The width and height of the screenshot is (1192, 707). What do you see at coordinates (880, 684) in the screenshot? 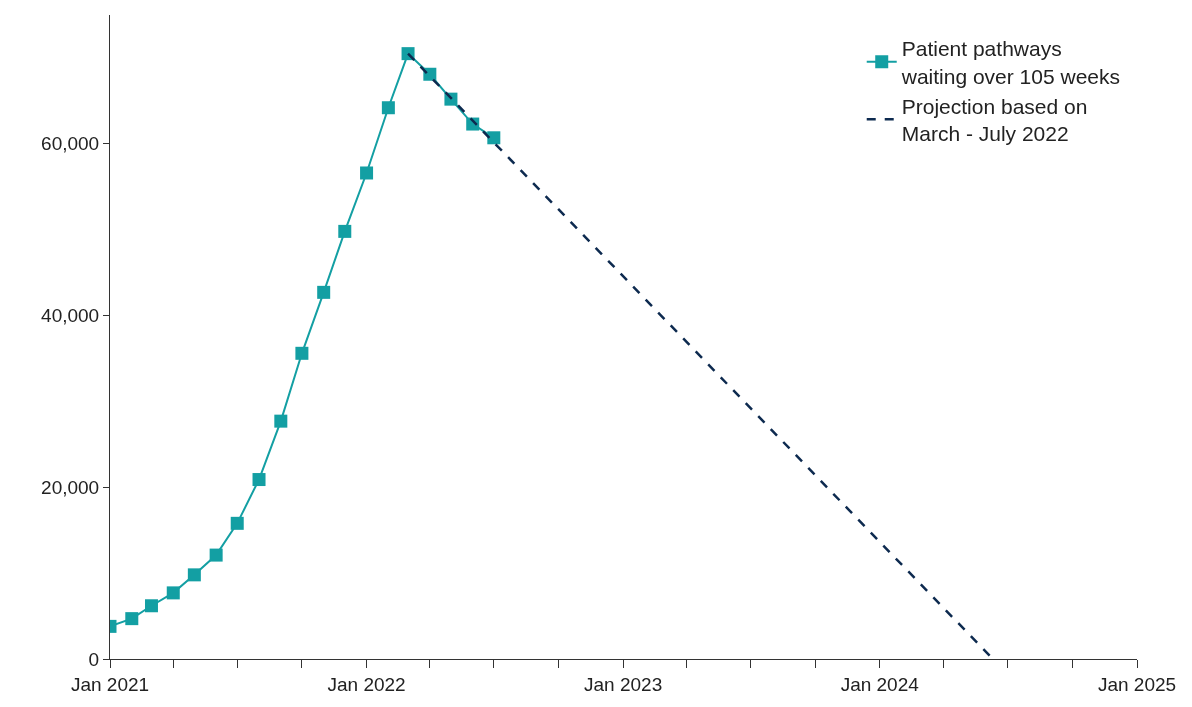
I see `x-tick-label: Jan 2024` at bounding box center [880, 684].